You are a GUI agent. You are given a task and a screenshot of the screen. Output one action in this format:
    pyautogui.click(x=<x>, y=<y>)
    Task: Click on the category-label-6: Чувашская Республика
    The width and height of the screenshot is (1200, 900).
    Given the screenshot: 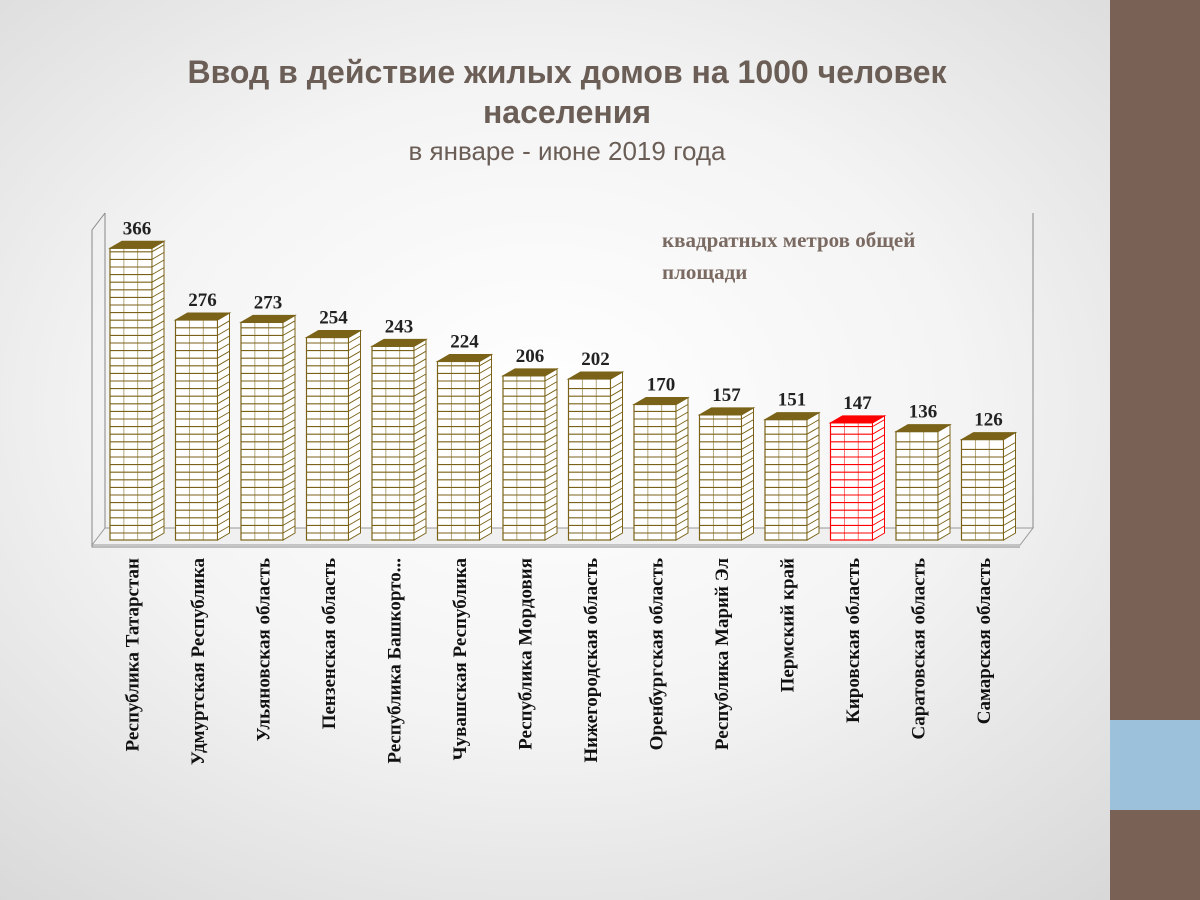 What is the action you would take?
    pyautogui.click(x=460, y=659)
    